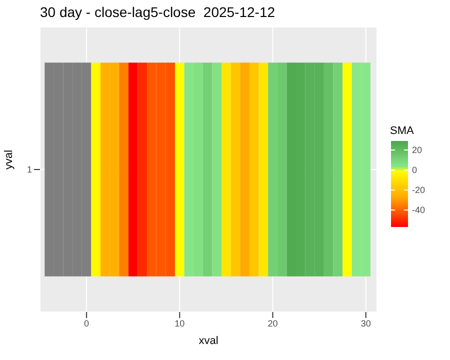 This screenshot has width=450, height=360. I want to click on x-tick-label: 20, so click(273, 323).